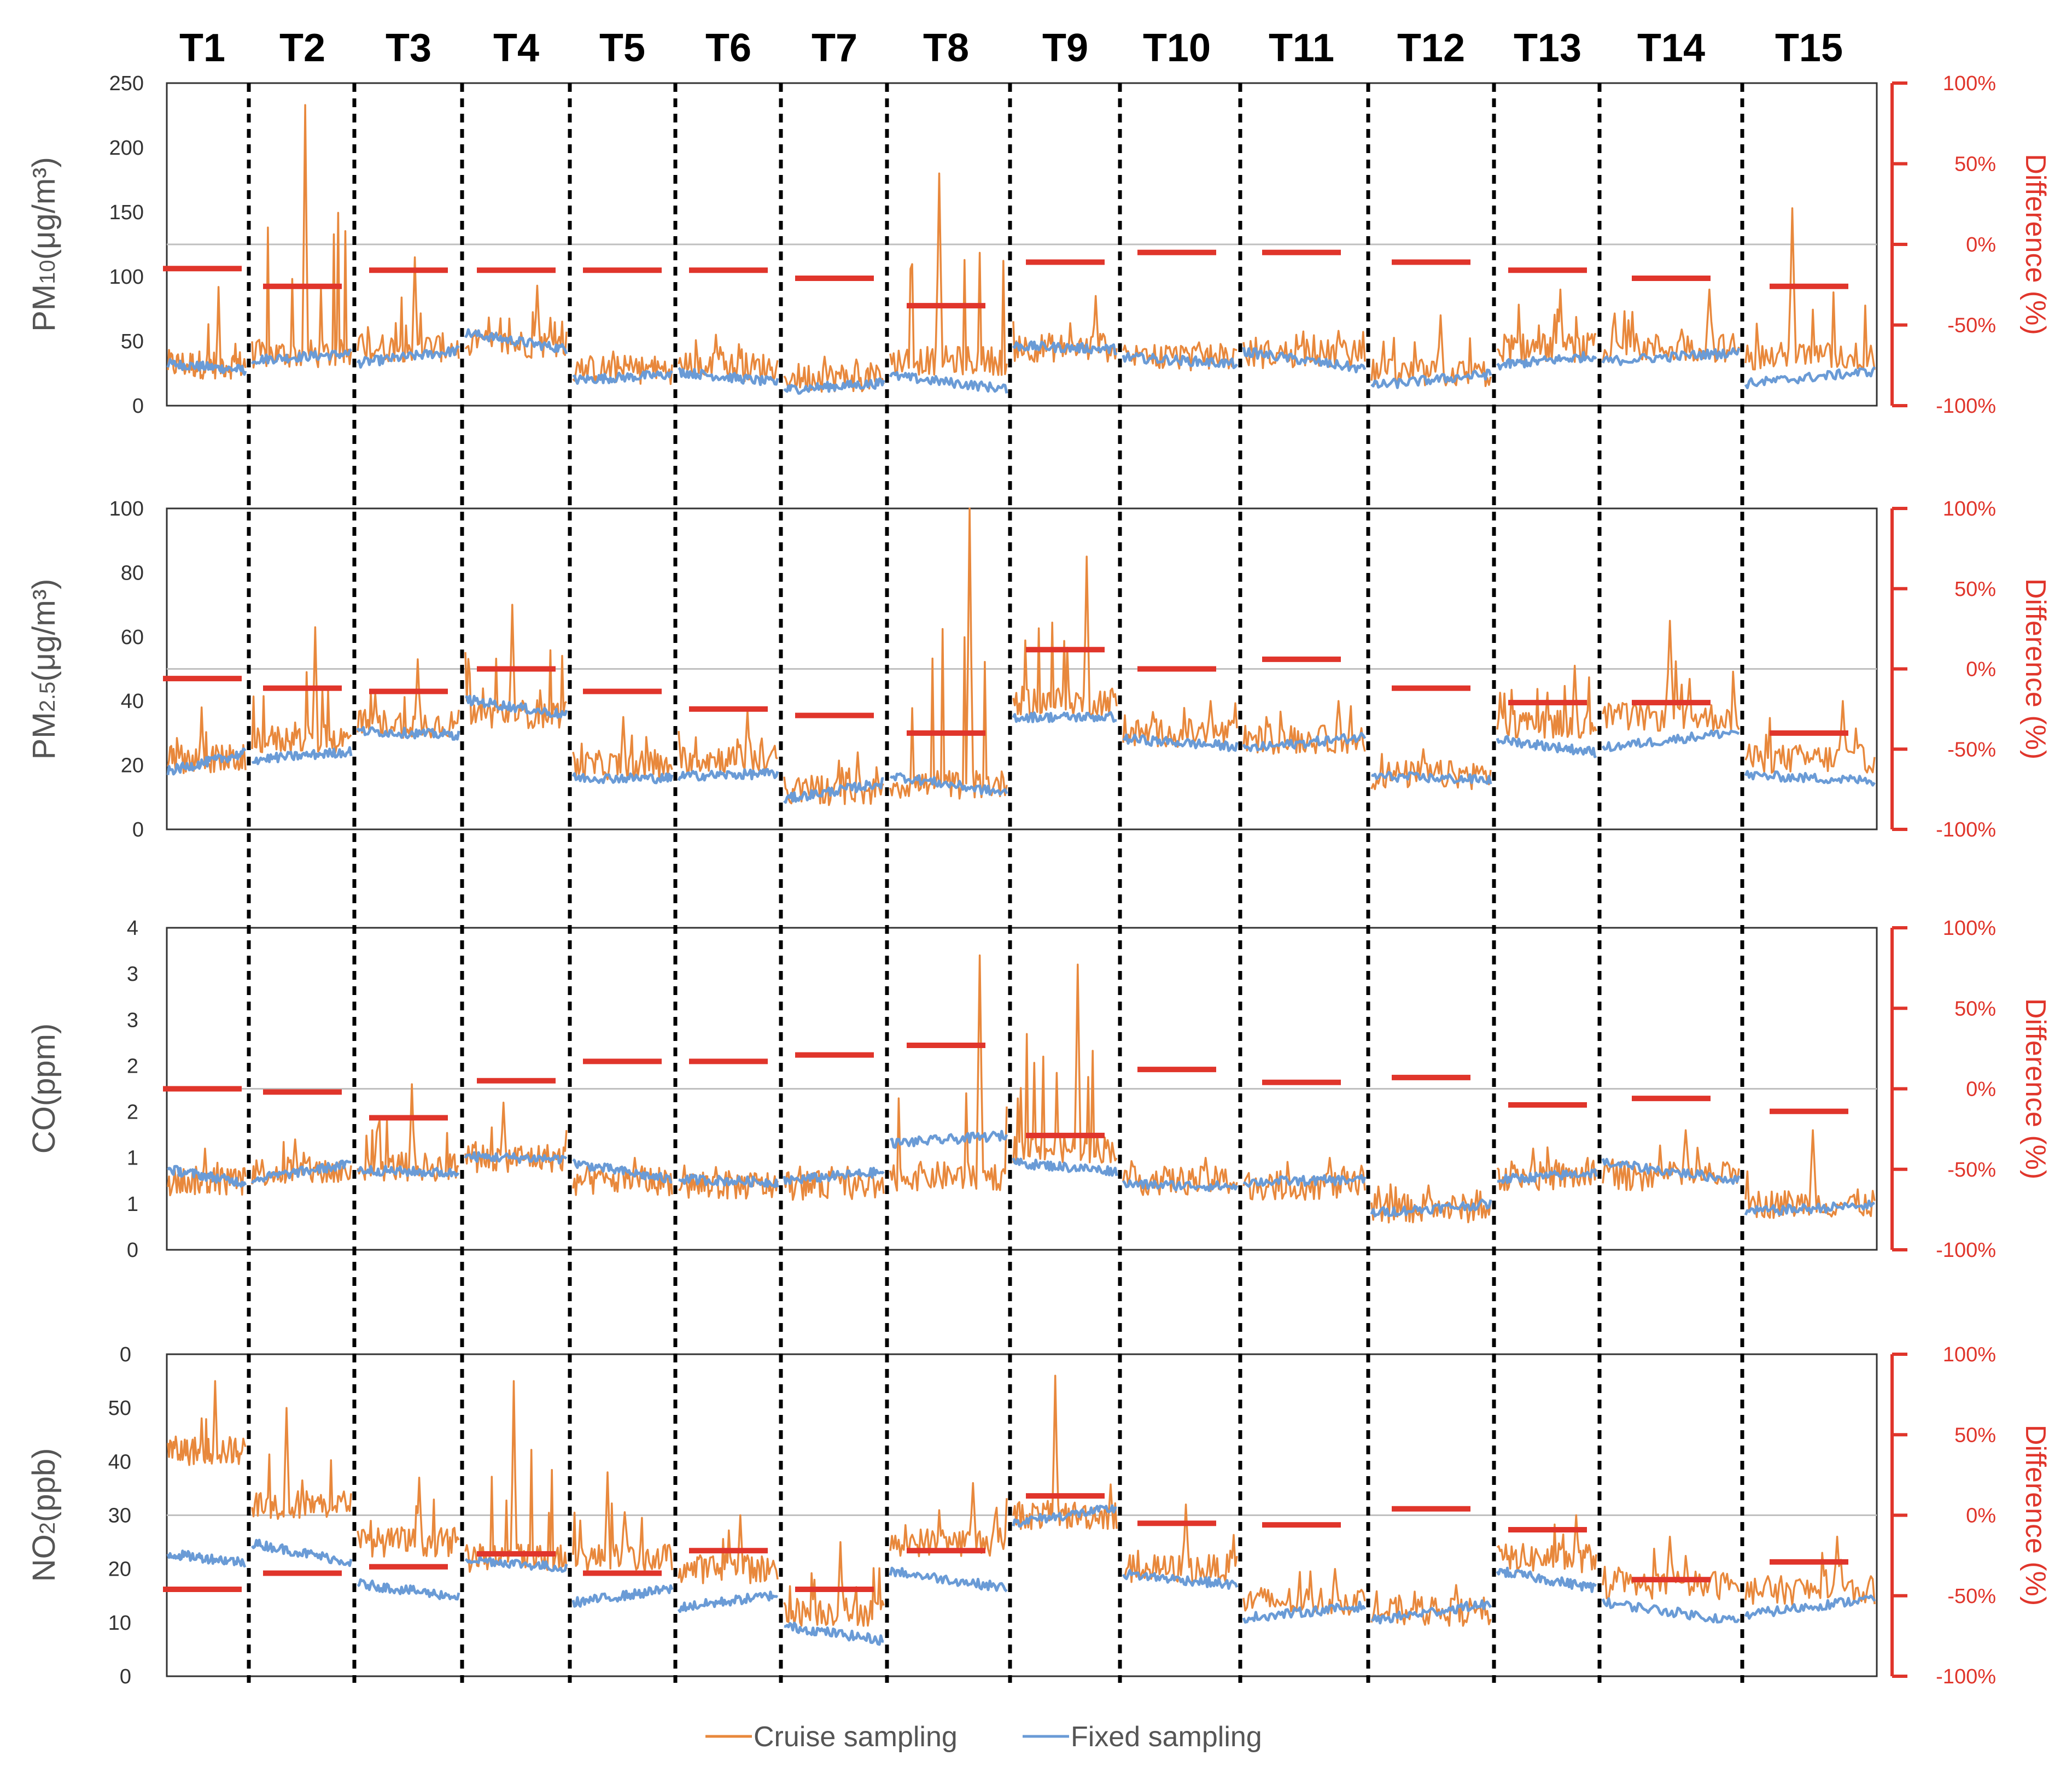 The height and width of the screenshot is (1767, 2072). What do you see at coordinates (132, 1020) in the screenshot?
I see `co-ytick-2: 3` at bounding box center [132, 1020].